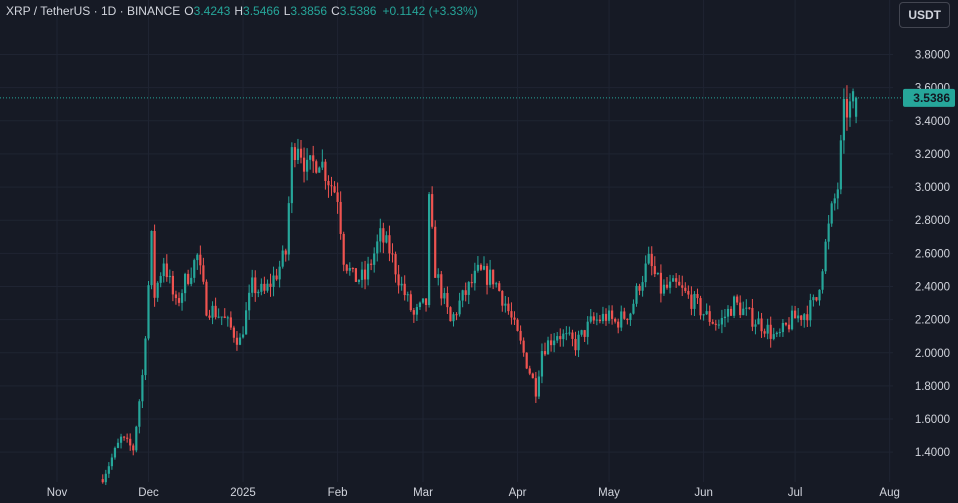 The height and width of the screenshot is (503, 958). Describe the element at coordinates (153, 11) in the screenshot. I see `exchange: BINANCE` at that location.